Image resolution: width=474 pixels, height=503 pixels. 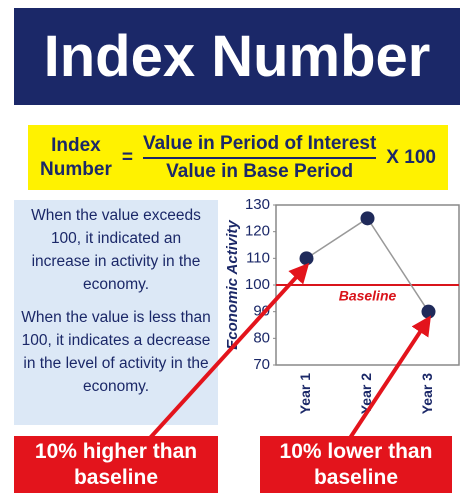 What do you see at coordinates (116, 464) in the screenshot?
I see `callout: 10% higher than baseline` at bounding box center [116, 464].